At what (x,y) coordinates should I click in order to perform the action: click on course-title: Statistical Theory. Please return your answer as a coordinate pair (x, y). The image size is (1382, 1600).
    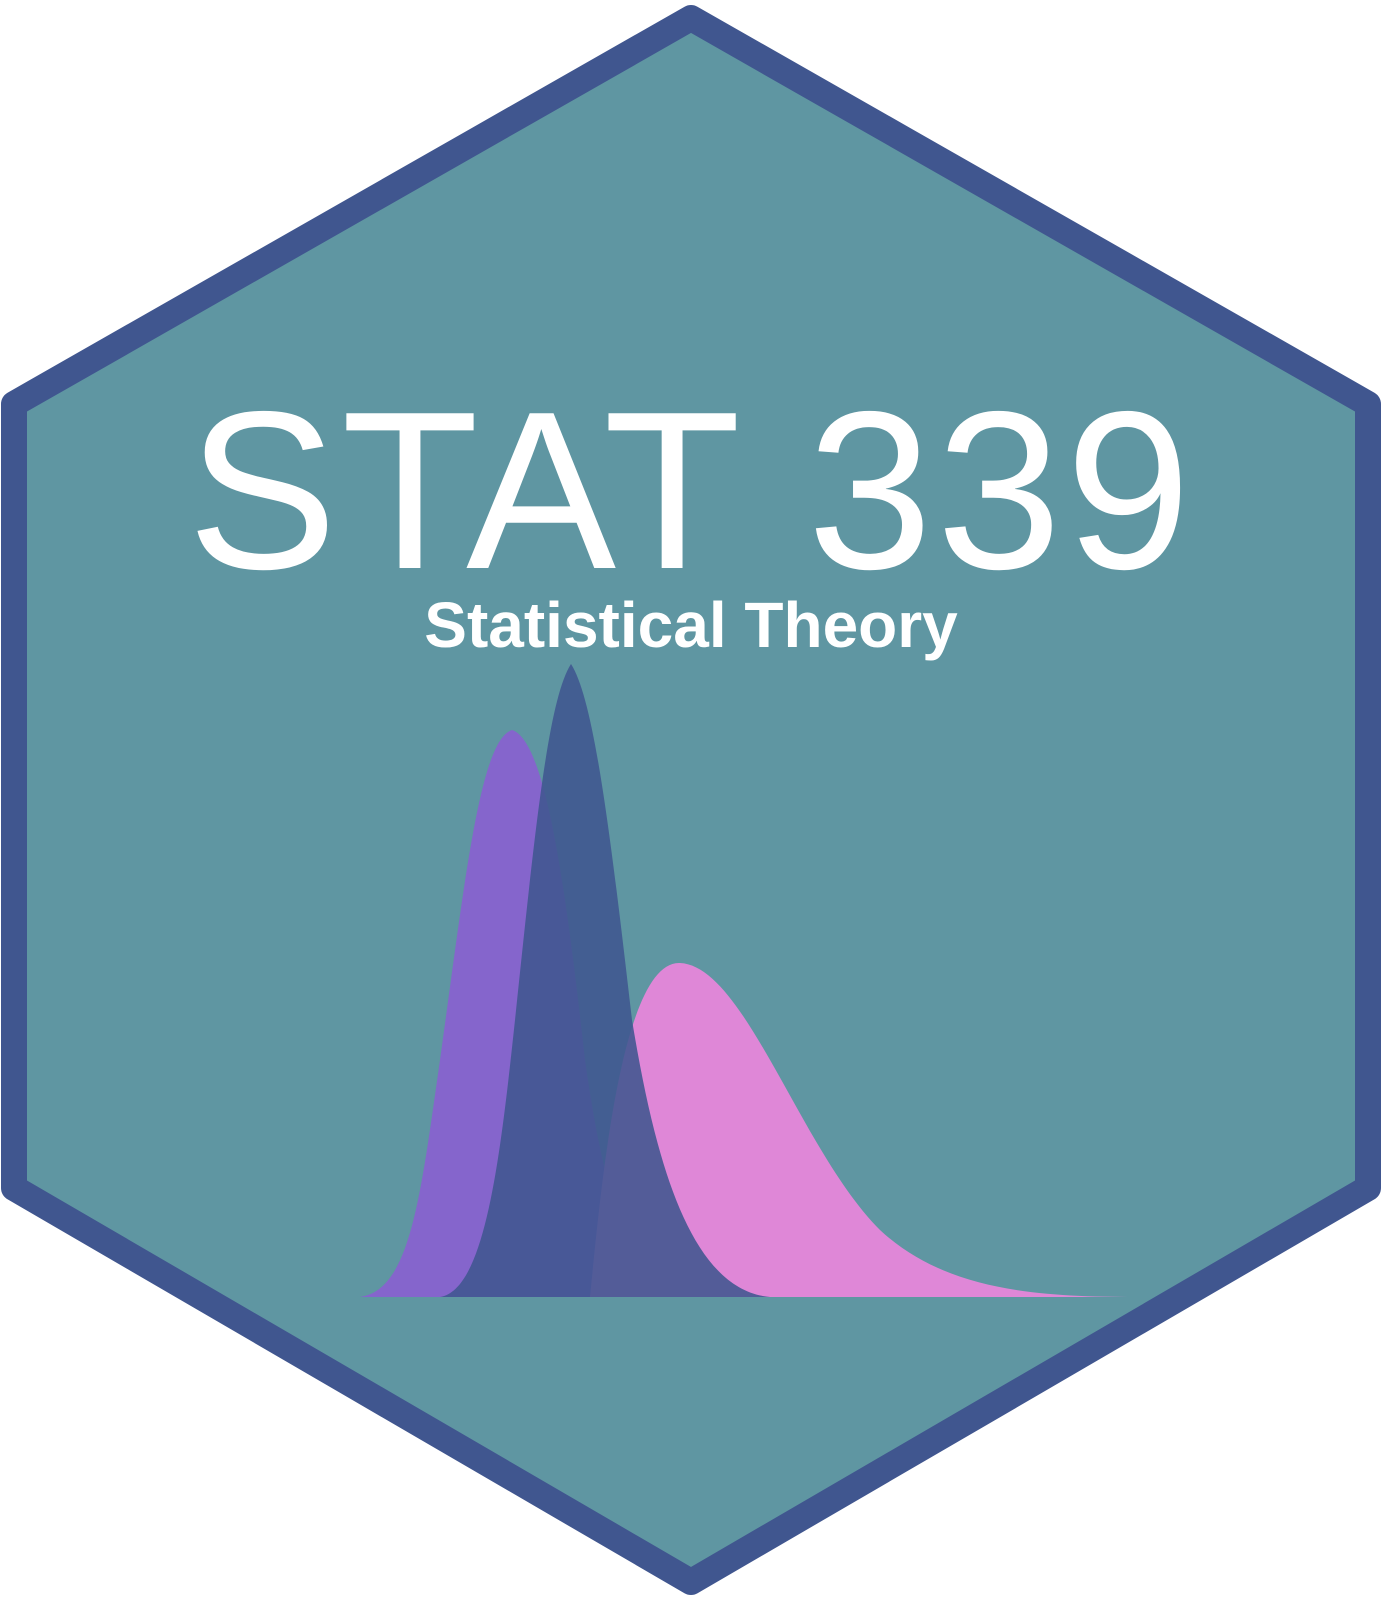
    Looking at the image, I should click on (691, 625).